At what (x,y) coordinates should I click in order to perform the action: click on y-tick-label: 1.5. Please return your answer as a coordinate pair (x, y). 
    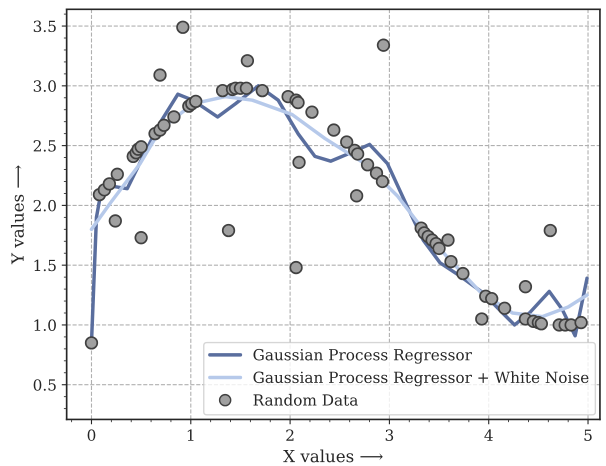
    Looking at the image, I should click on (45, 266).